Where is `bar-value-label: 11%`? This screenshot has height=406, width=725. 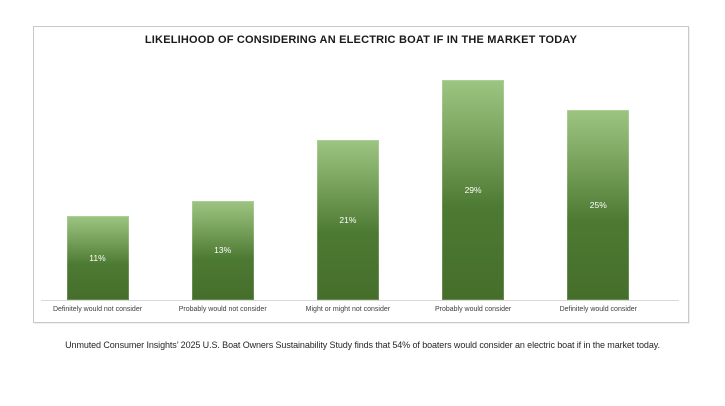
bar-value-label: 11% is located at coordinates (97, 257).